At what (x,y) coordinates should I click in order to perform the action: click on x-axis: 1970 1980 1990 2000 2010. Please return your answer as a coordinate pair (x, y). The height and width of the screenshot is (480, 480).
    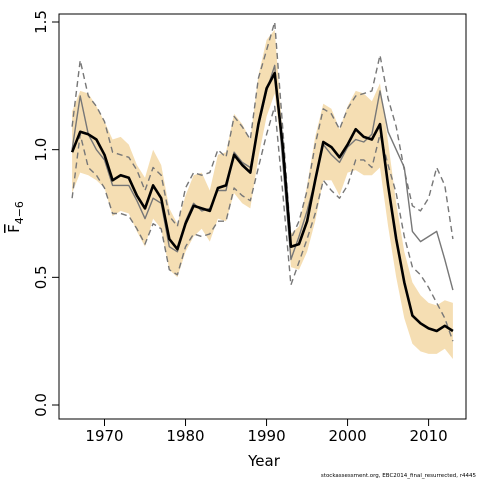
    Looking at the image, I should click on (266, 431).